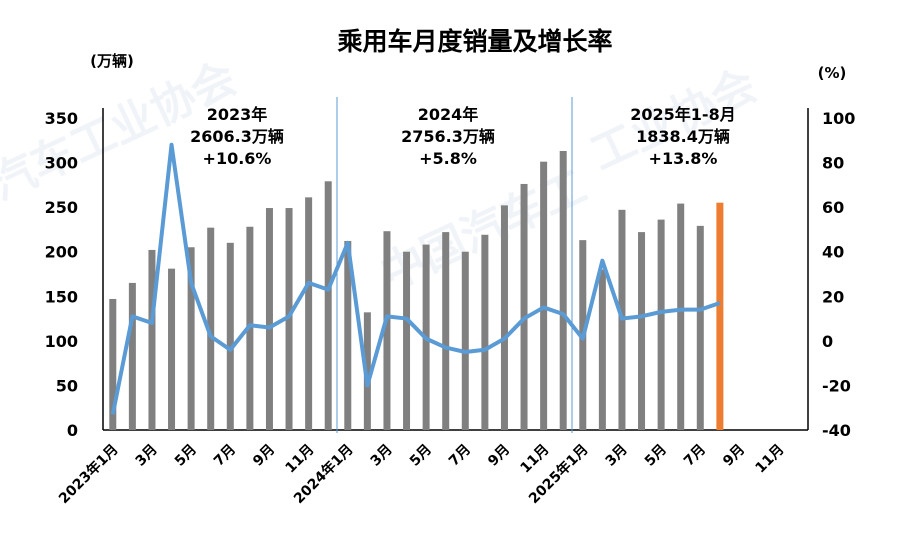  I want to click on x-tick-label: 2023年1月, so click(88, 474).